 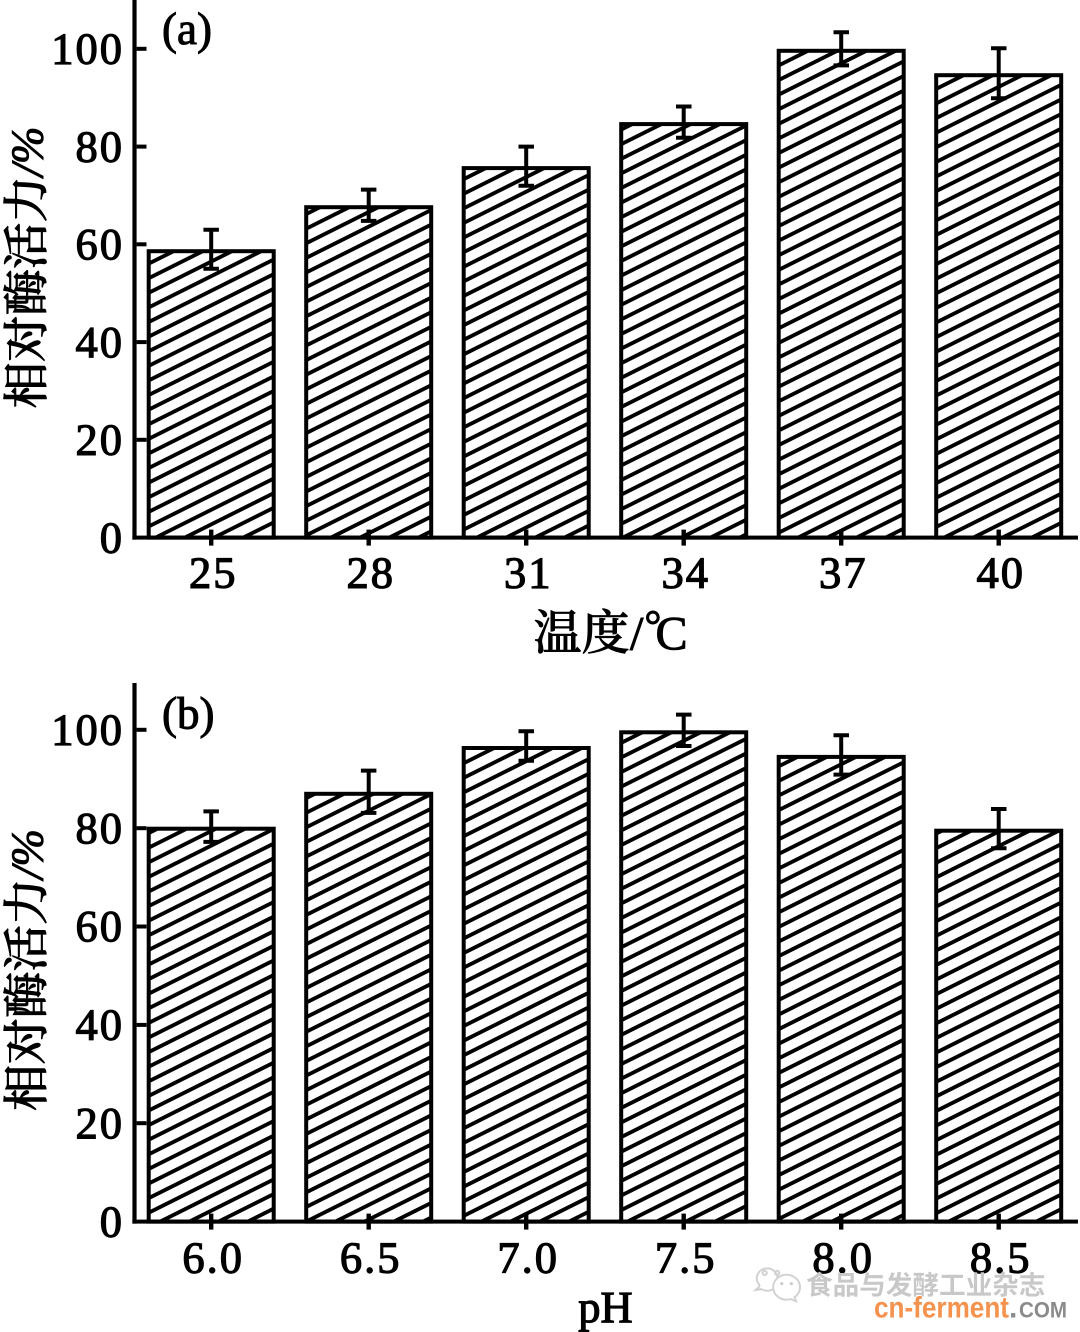 What do you see at coordinates (605, 1307) in the screenshot?
I see `svg-text: pH` at bounding box center [605, 1307].